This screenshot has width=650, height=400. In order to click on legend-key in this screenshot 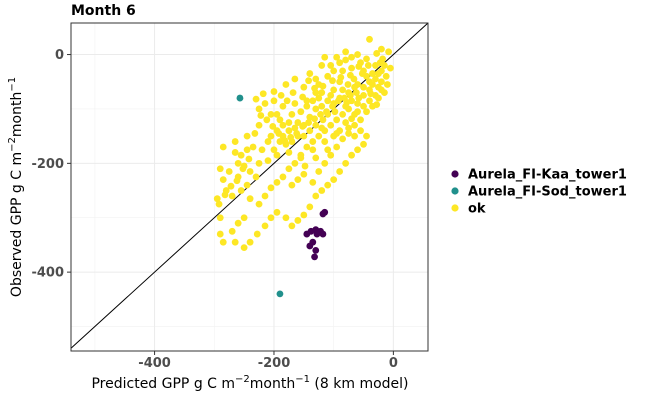, I will do `click(455, 191)`.